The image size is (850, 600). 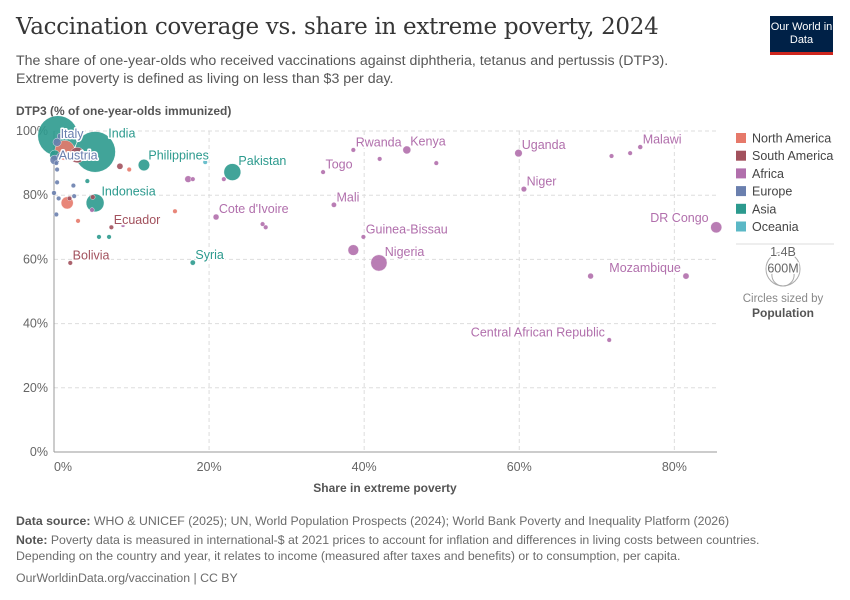 I want to click on size-legend-title: Circles sized by, so click(x=783, y=299).